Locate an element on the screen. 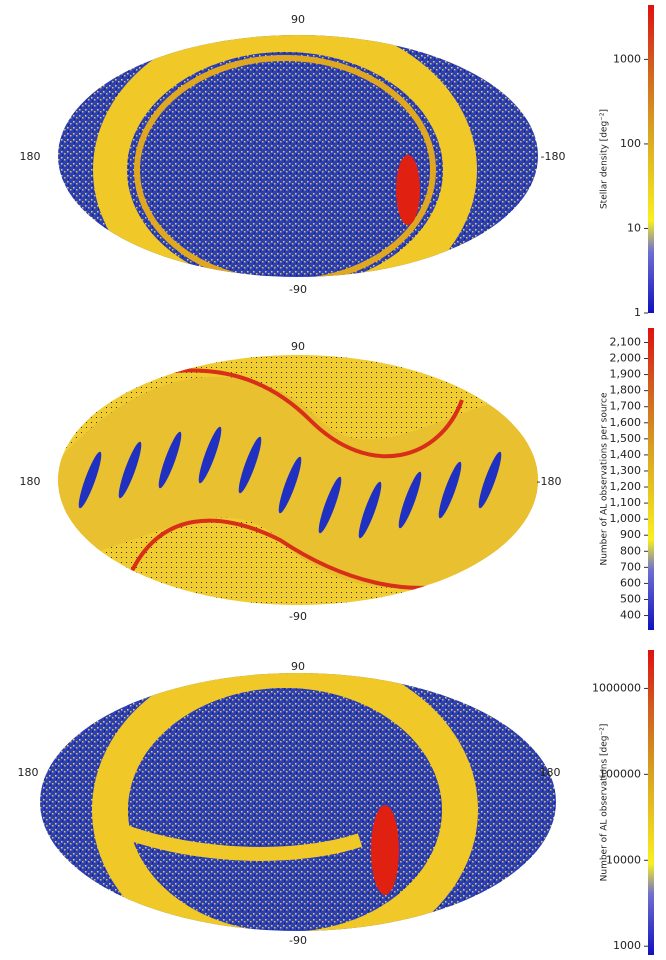 This screenshot has height=960, width=666. colorbar-label: Number of AL observations [deg⁻²] is located at coordinates (605, 803).